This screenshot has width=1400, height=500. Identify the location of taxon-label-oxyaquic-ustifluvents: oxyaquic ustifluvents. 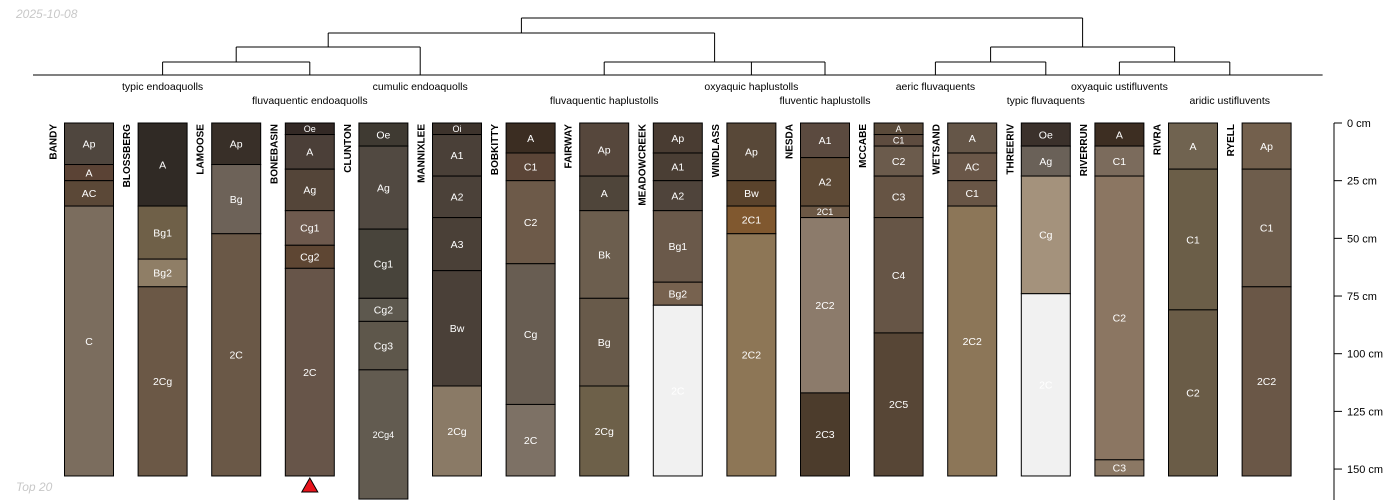
(1119, 87).